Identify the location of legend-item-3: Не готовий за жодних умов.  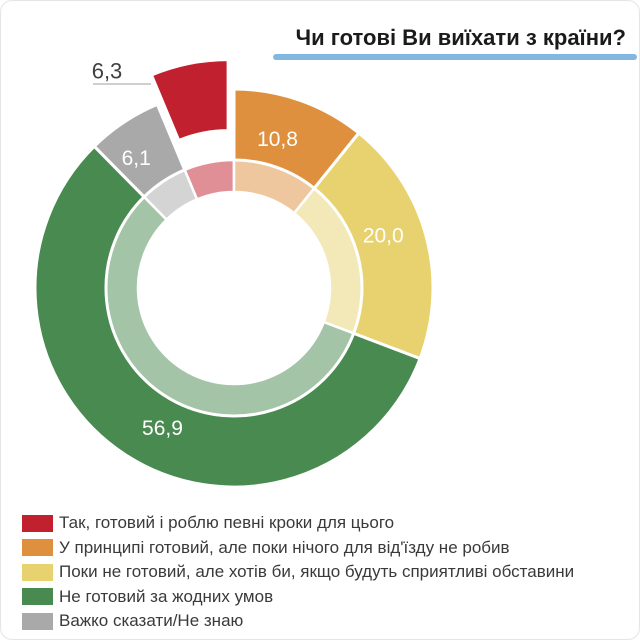
(326, 597).